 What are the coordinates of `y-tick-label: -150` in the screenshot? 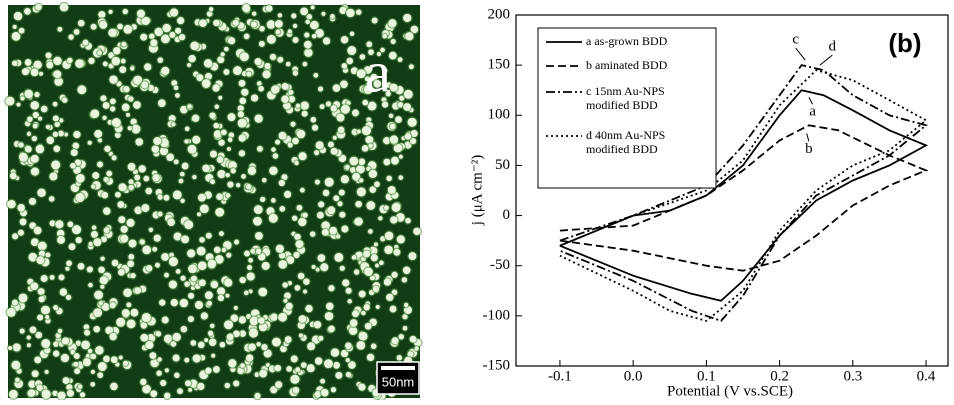 It's located at (497, 365).